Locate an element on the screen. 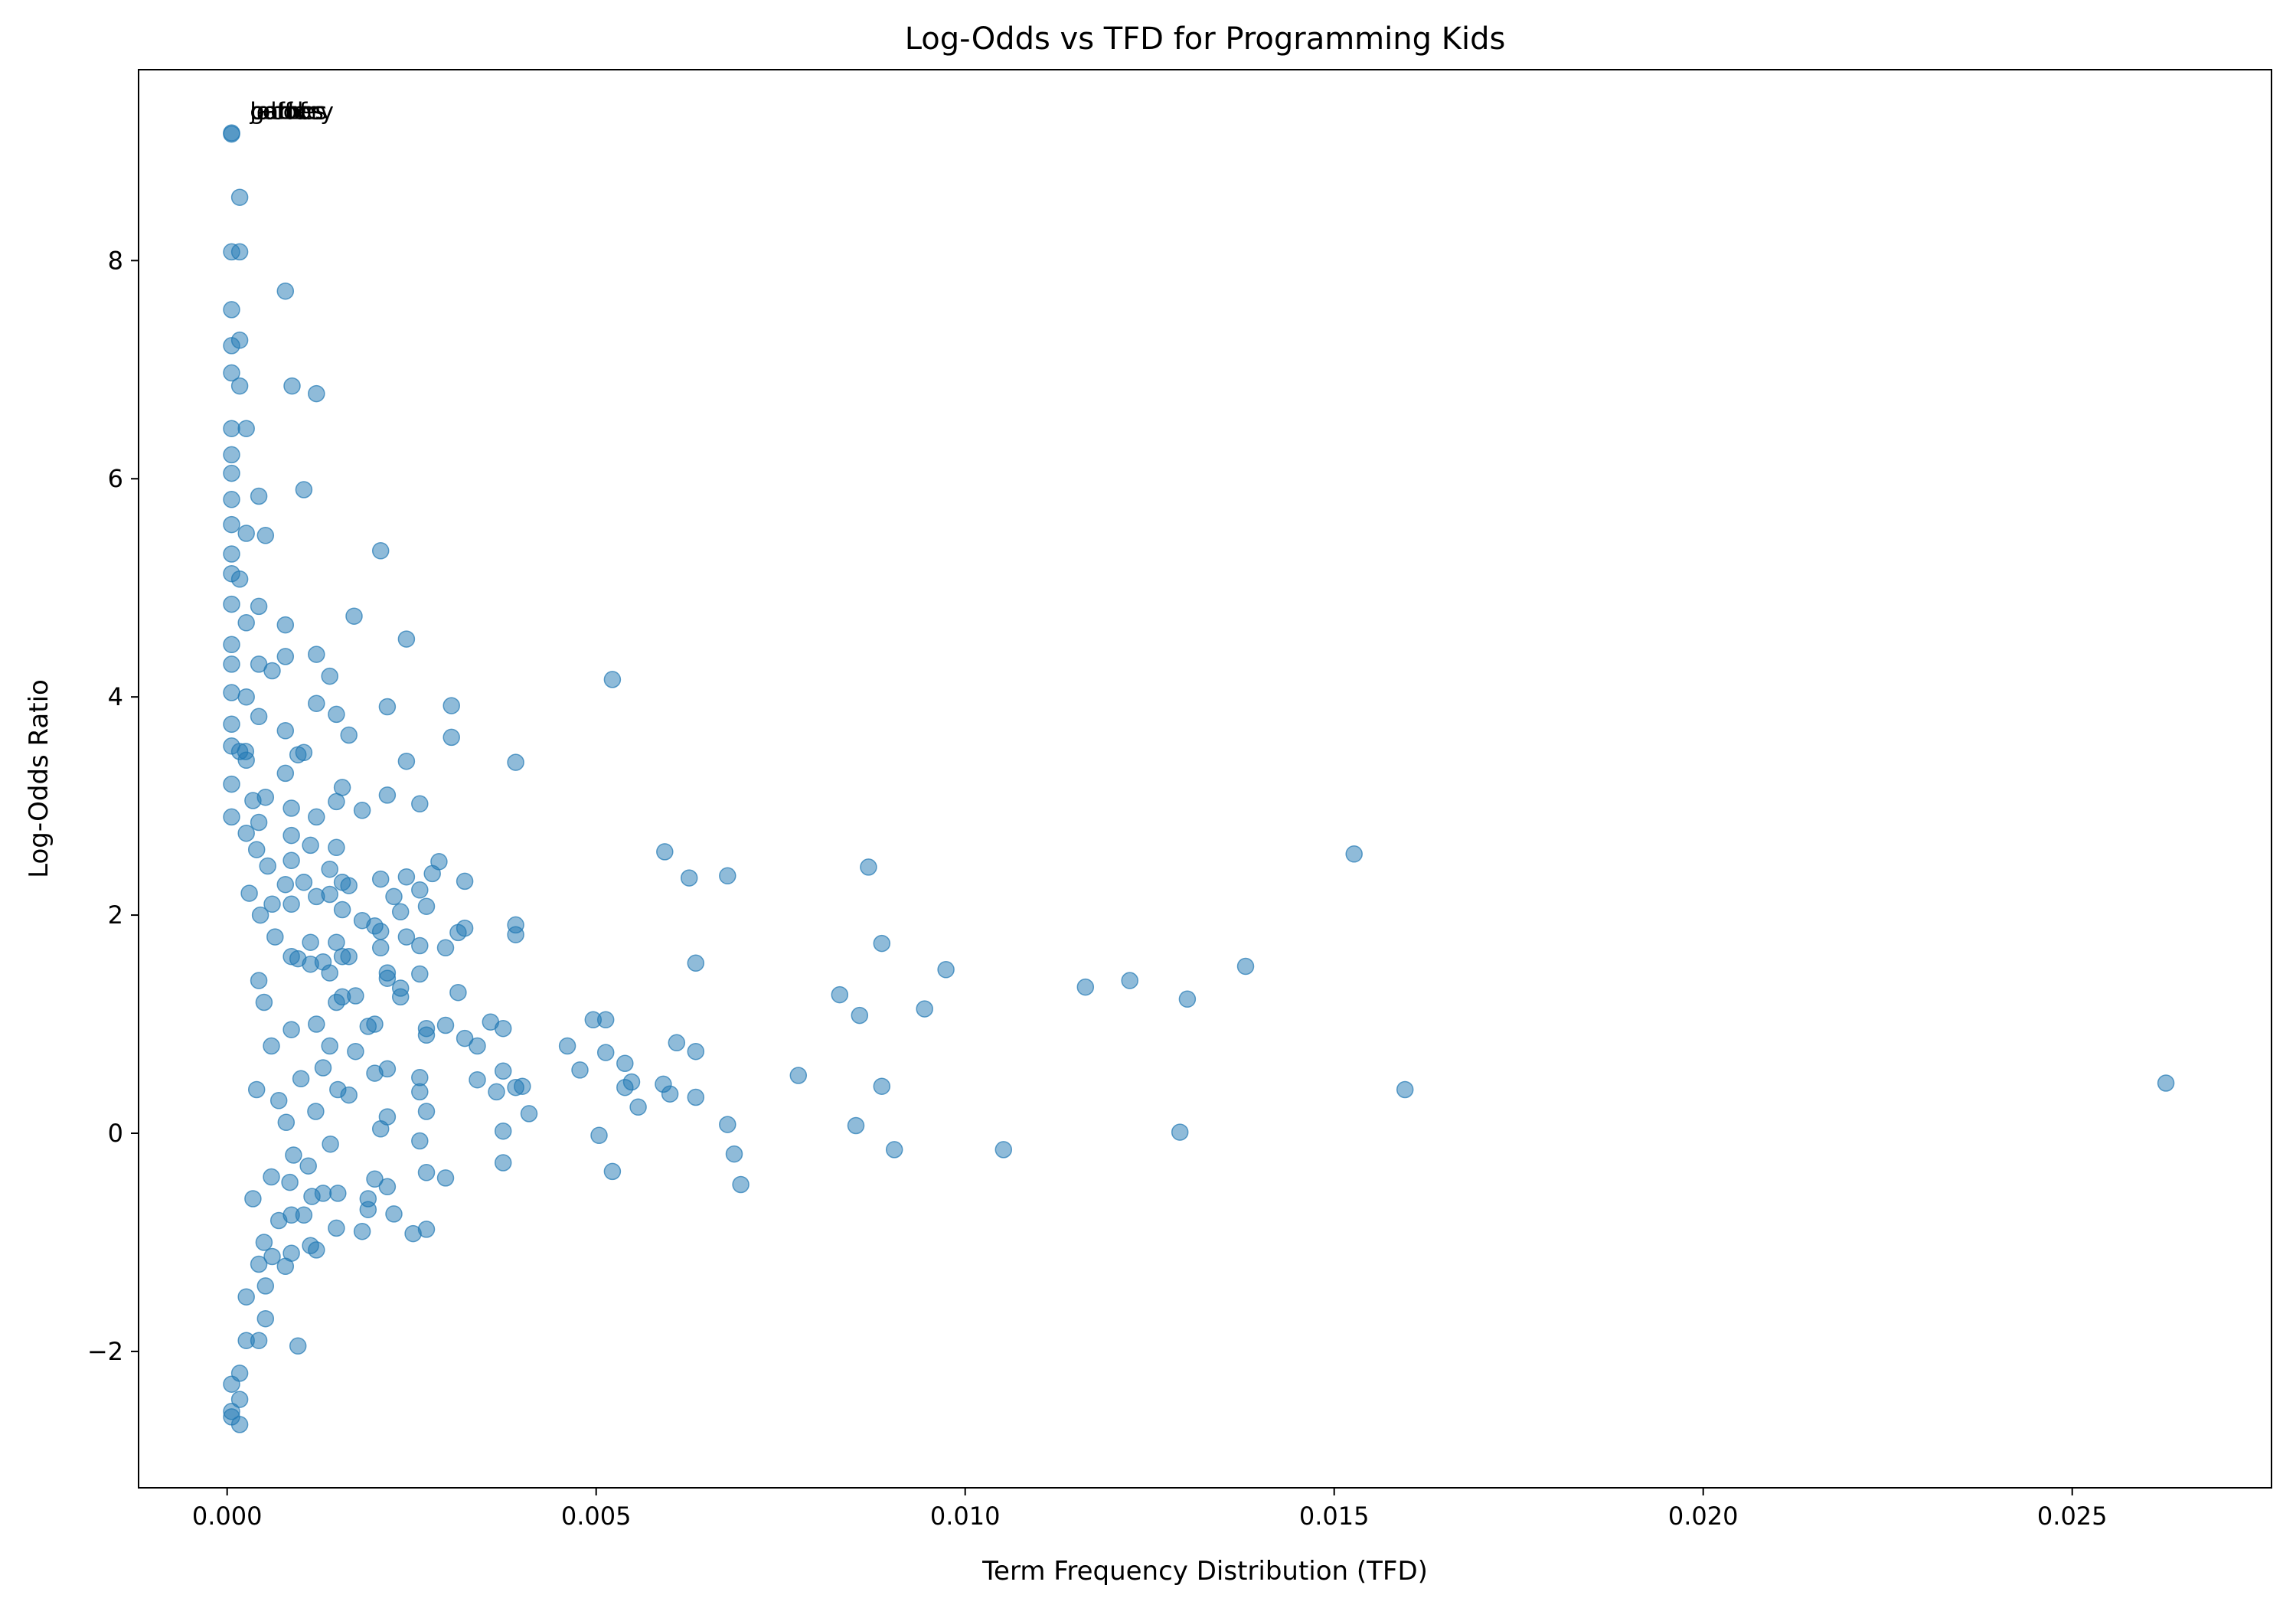 The image size is (2296, 1608). annotation-4: jacobs is located at coordinates (287, 112).